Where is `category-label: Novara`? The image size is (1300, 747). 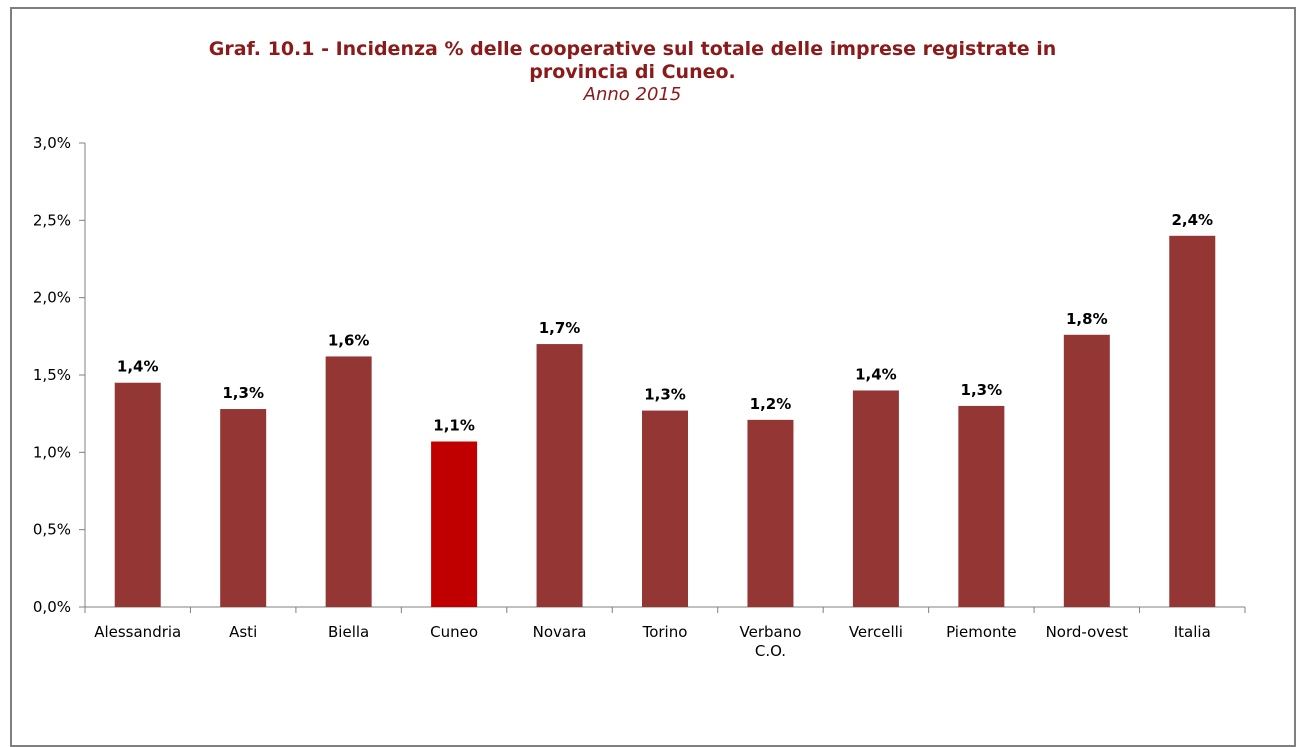 category-label: Novara is located at coordinates (560, 632).